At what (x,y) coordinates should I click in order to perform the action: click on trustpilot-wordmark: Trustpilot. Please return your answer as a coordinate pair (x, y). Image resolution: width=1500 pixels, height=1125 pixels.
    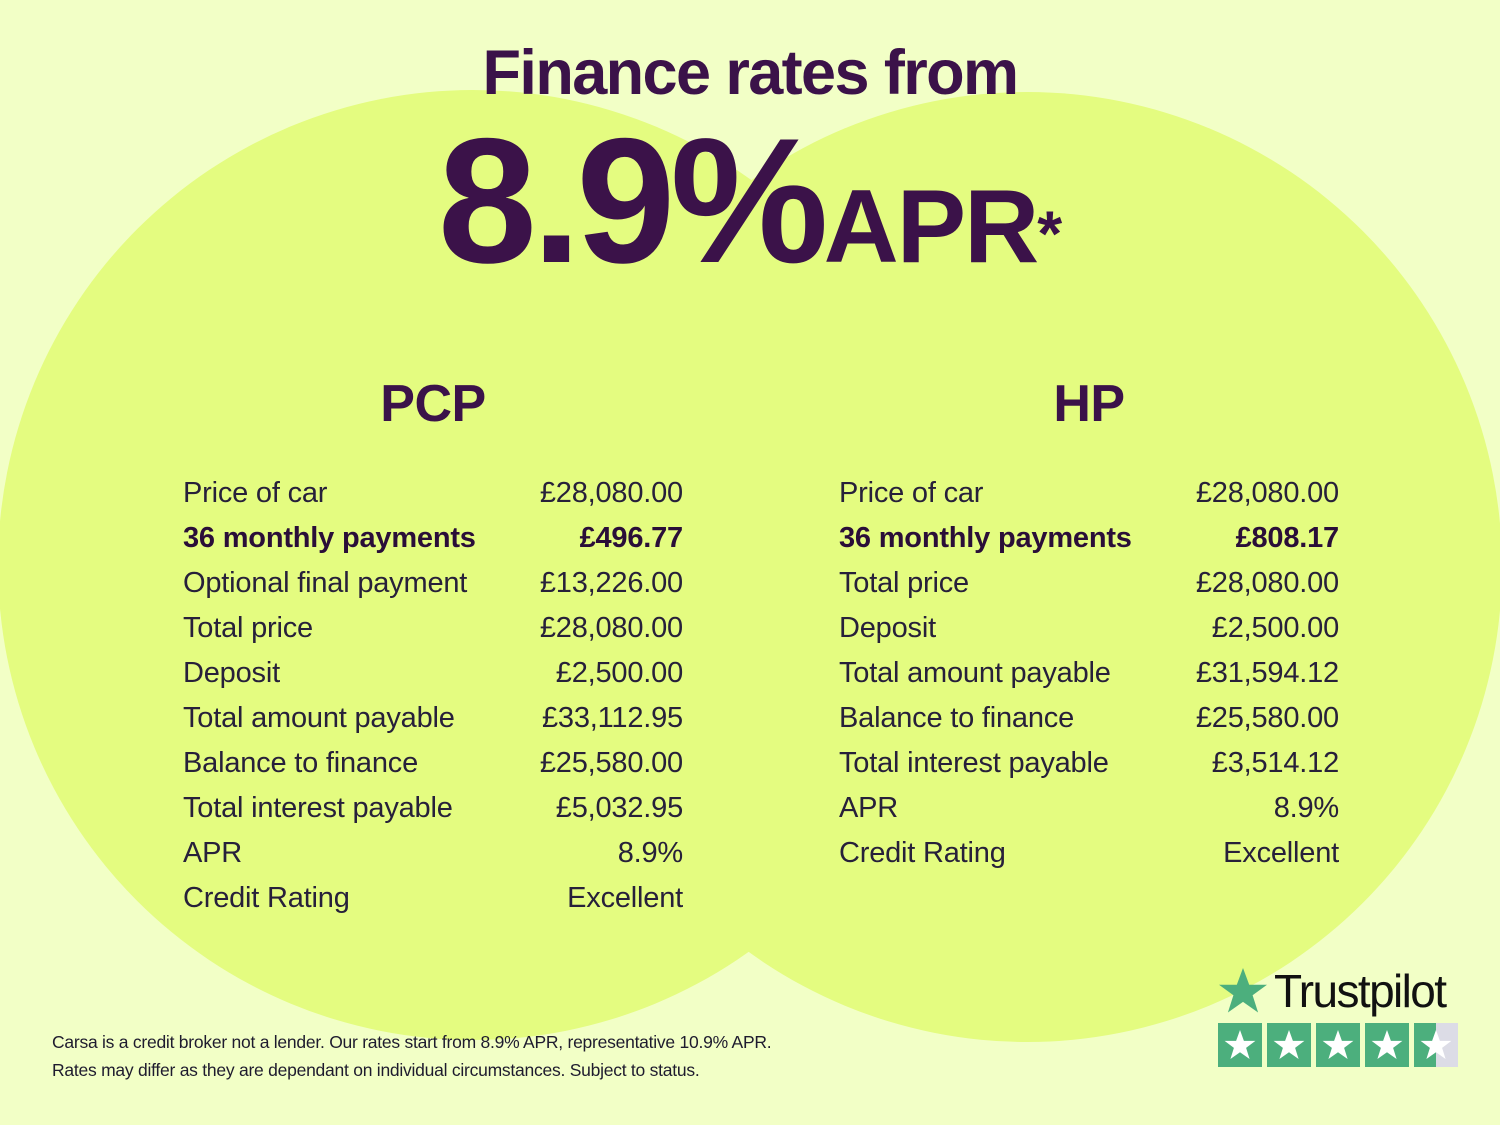
    Looking at the image, I should click on (1338, 991).